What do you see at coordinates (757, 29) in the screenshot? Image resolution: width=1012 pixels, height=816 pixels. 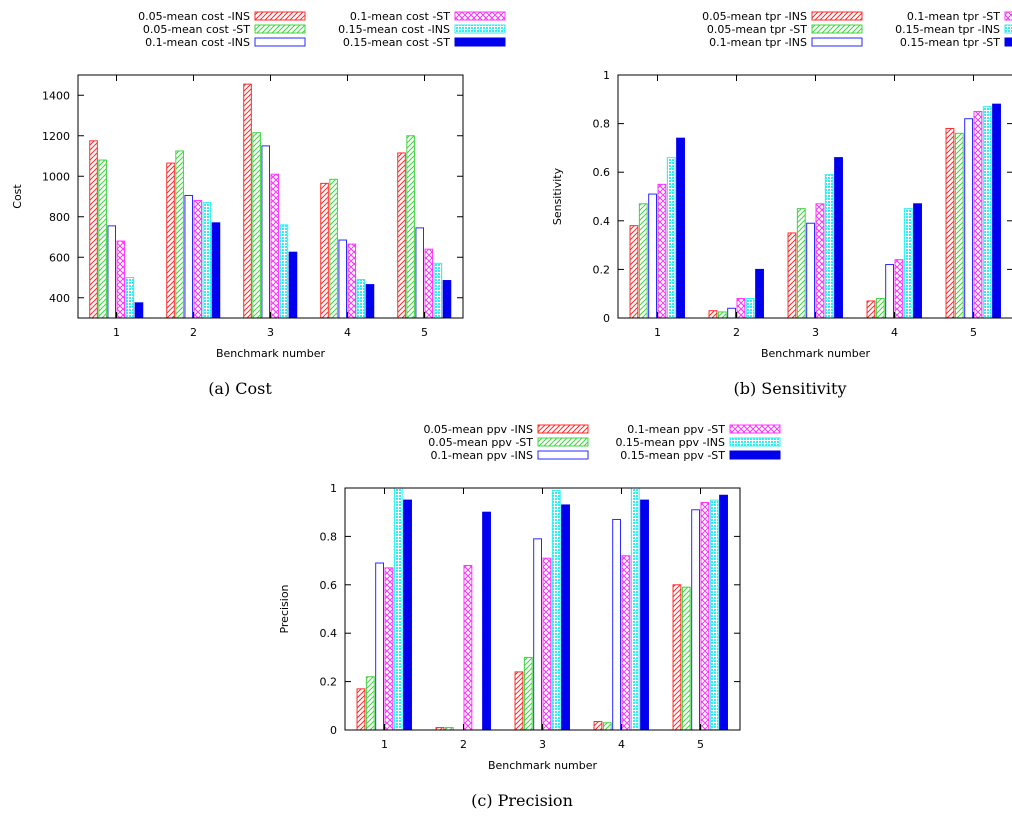 I see `legend-label: 0.05-mean tpr -ST` at bounding box center [757, 29].